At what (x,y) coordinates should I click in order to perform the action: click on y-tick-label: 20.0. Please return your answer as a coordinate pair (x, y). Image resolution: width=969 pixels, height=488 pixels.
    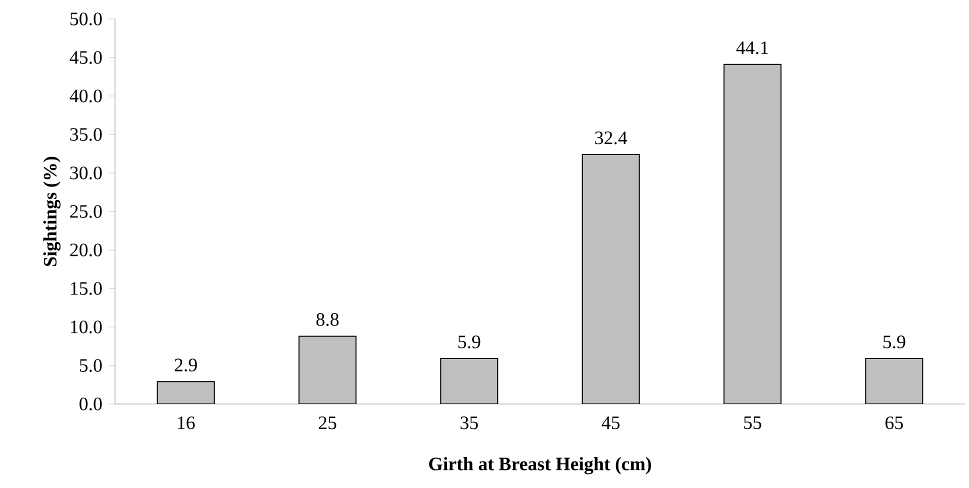
    Looking at the image, I should click on (86, 250).